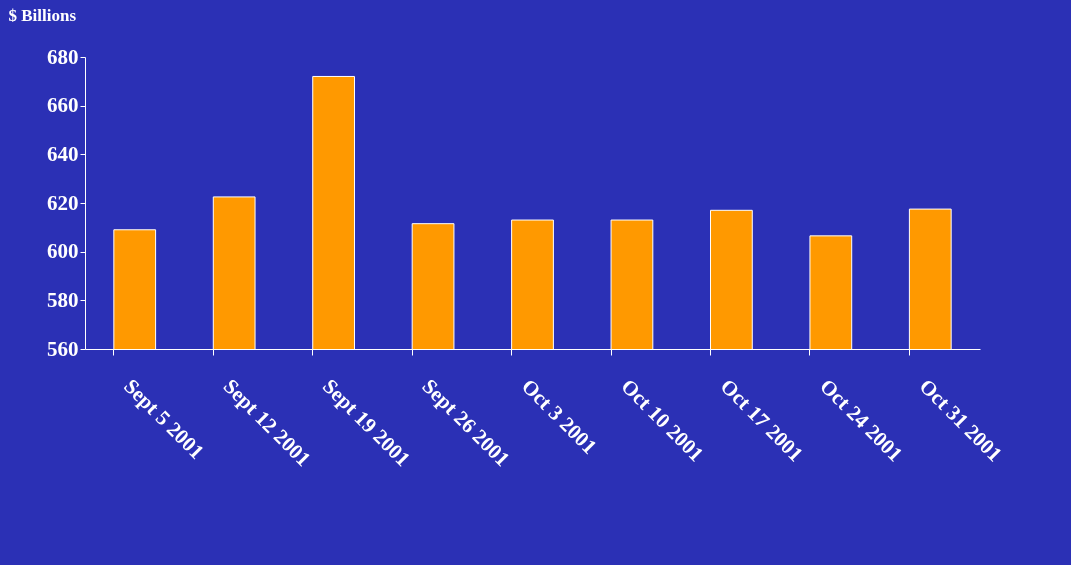  Describe the element at coordinates (63, 348) in the screenshot. I see `y-tick-label: 560` at that location.